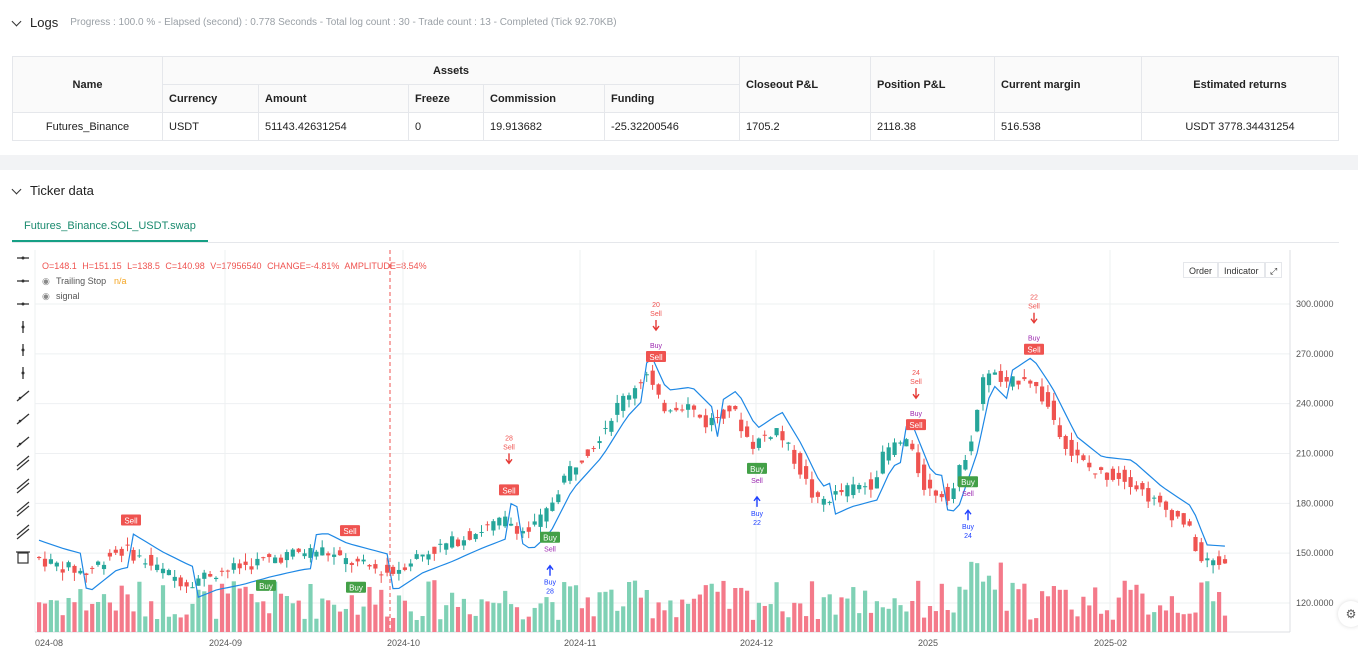 The height and width of the screenshot is (667, 1358). What do you see at coordinates (61, 296) in the screenshot?
I see `indicator-signal: ◉ signal` at bounding box center [61, 296].